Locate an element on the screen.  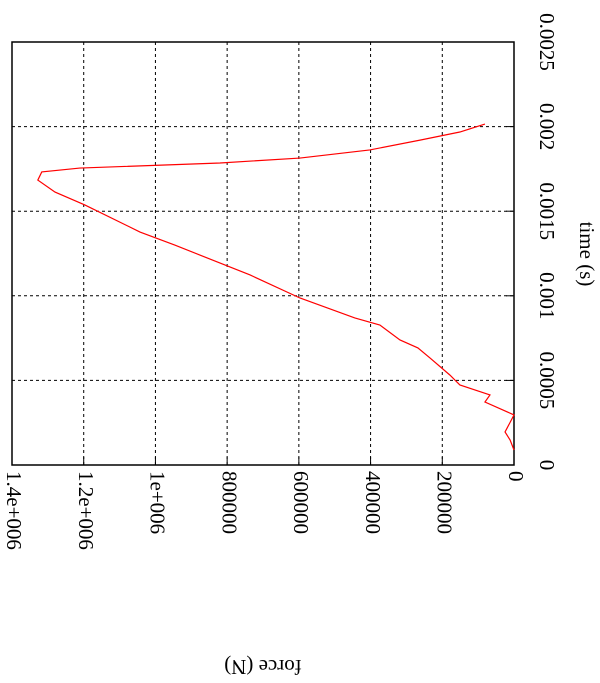
y-tick-label: 400000 is located at coordinates (373, 502).